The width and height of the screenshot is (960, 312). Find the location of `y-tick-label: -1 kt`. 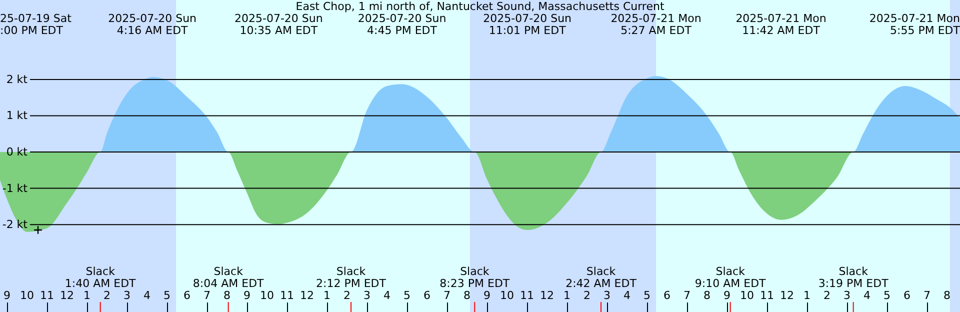

y-tick-label: -1 kt is located at coordinates (15, 188).